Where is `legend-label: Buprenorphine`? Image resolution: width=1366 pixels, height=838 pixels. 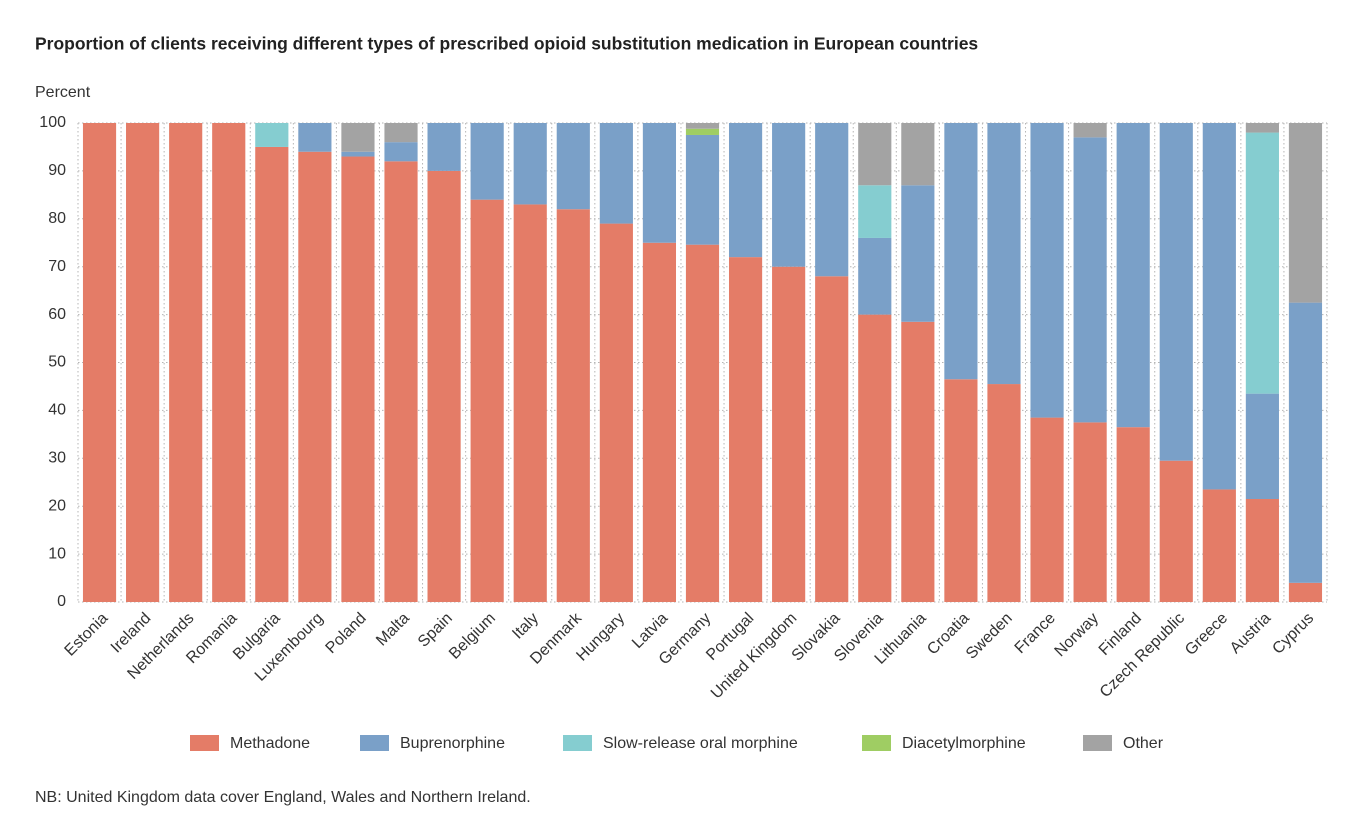
legend-label: Buprenorphine is located at coordinates (452, 743).